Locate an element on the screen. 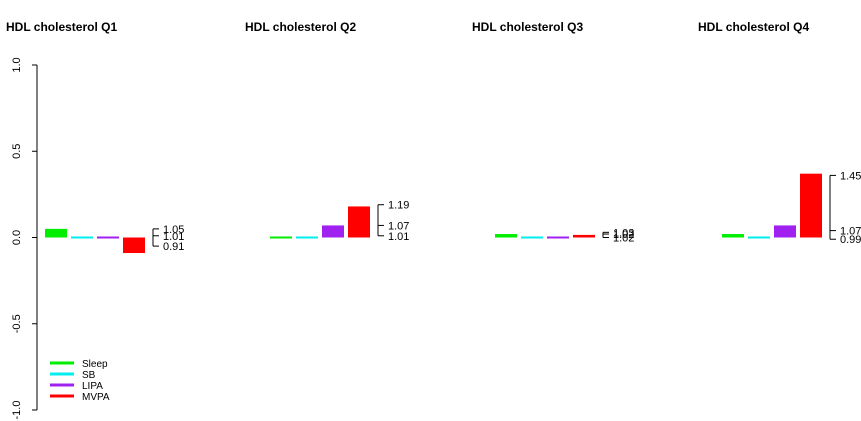  y-tick-label: -1.0 is located at coordinates (17, 410).